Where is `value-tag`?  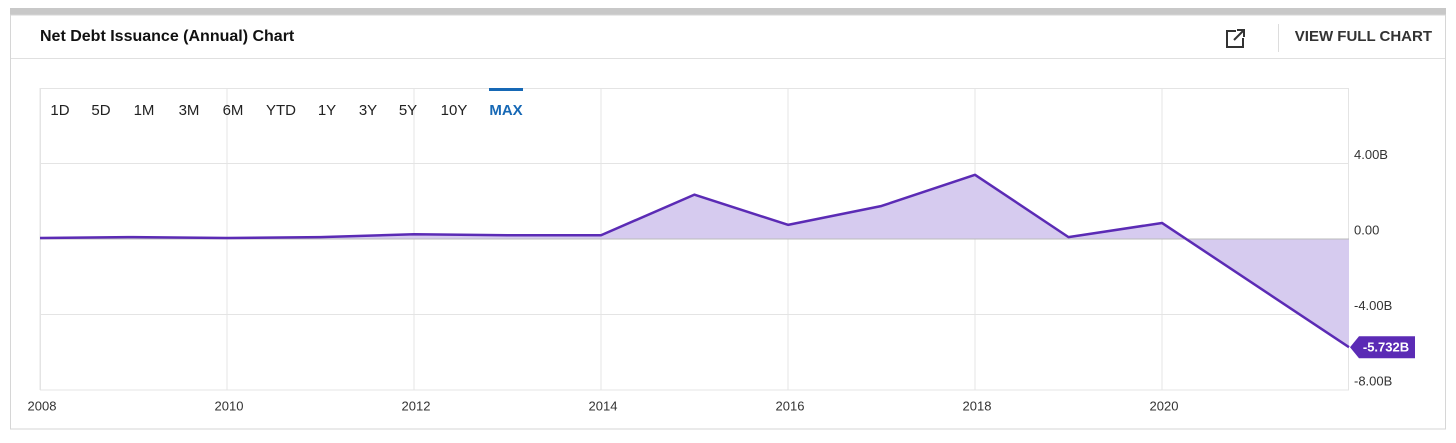 value-tag is located at coordinates (1382, 347).